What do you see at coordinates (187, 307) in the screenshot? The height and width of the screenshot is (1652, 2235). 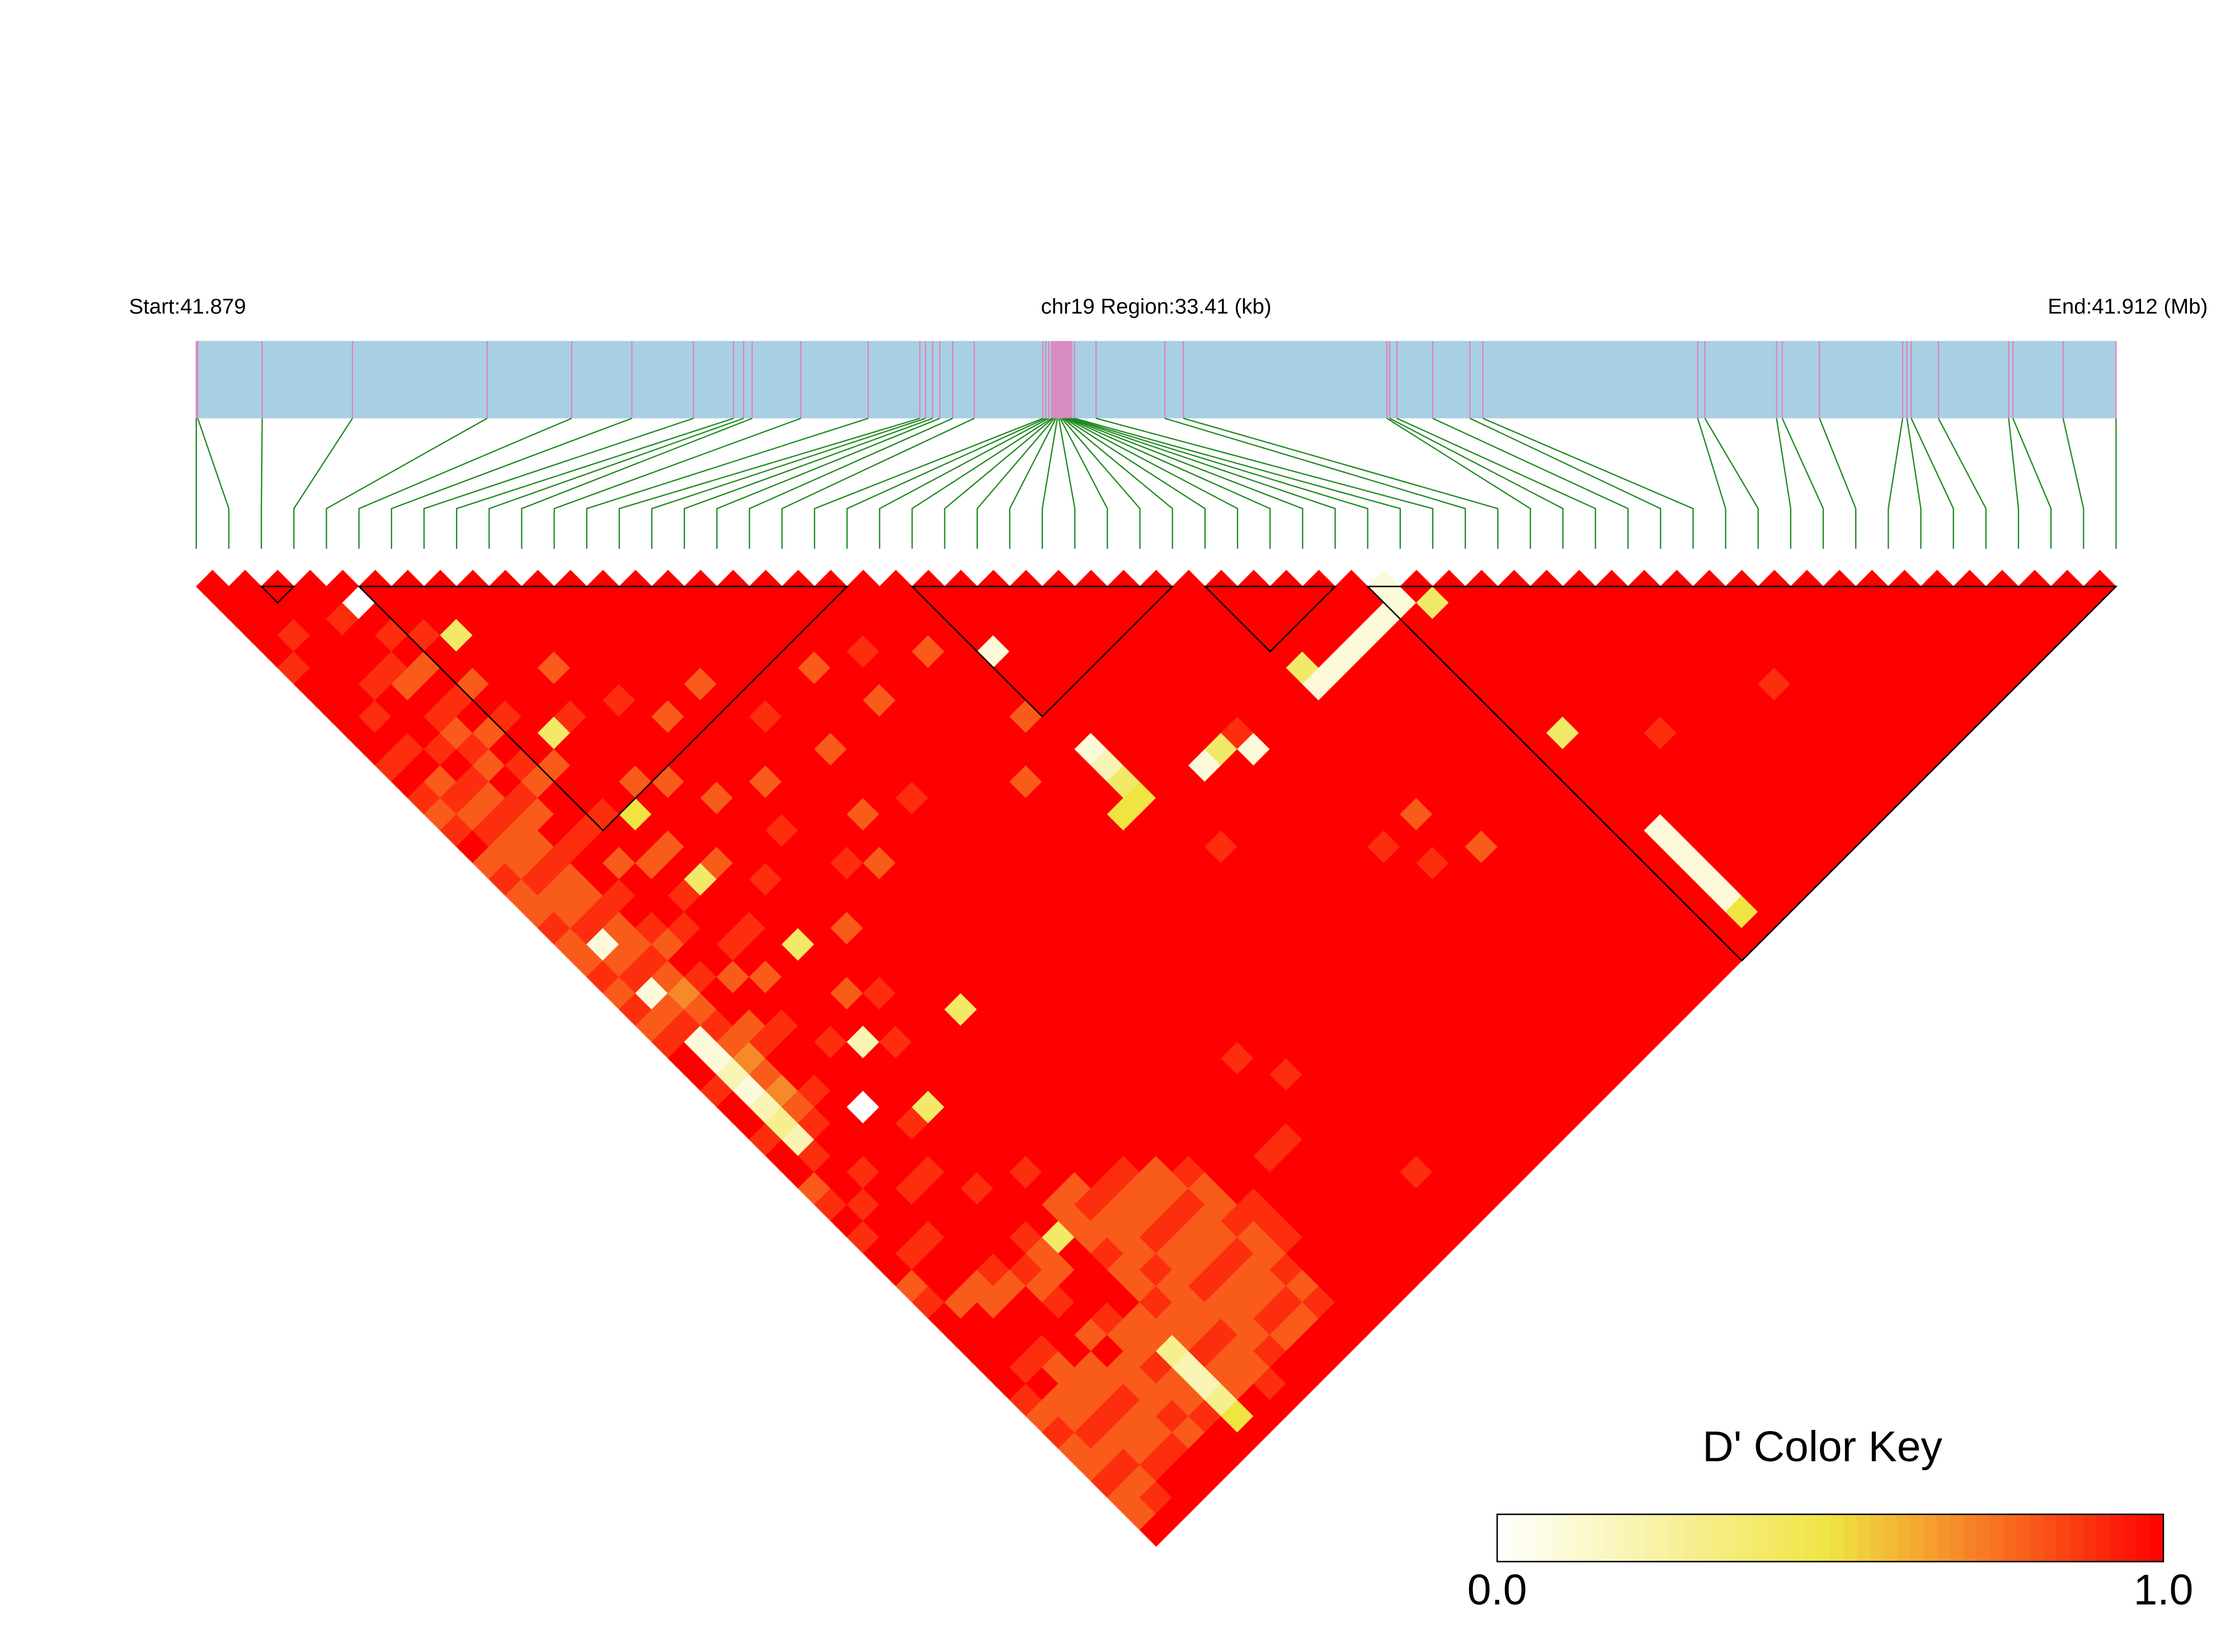 I see `start-label: Start:41.879` at bounding box center [187, 307].